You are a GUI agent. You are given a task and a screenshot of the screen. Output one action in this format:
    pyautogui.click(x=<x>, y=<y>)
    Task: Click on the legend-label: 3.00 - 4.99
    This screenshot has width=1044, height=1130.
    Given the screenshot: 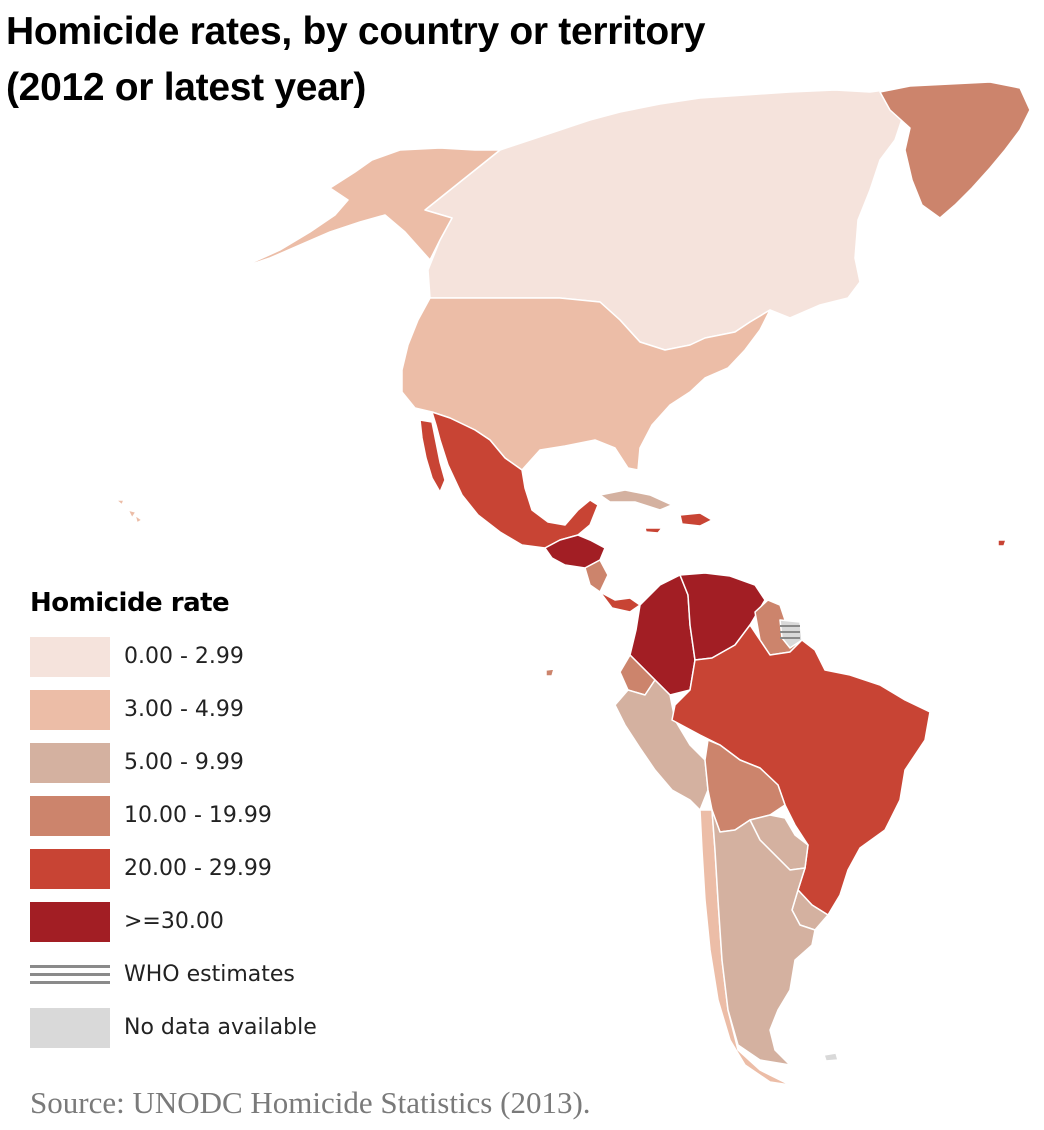 What is the action you would take?
    pyautogui.click(x=184, y=709)
    